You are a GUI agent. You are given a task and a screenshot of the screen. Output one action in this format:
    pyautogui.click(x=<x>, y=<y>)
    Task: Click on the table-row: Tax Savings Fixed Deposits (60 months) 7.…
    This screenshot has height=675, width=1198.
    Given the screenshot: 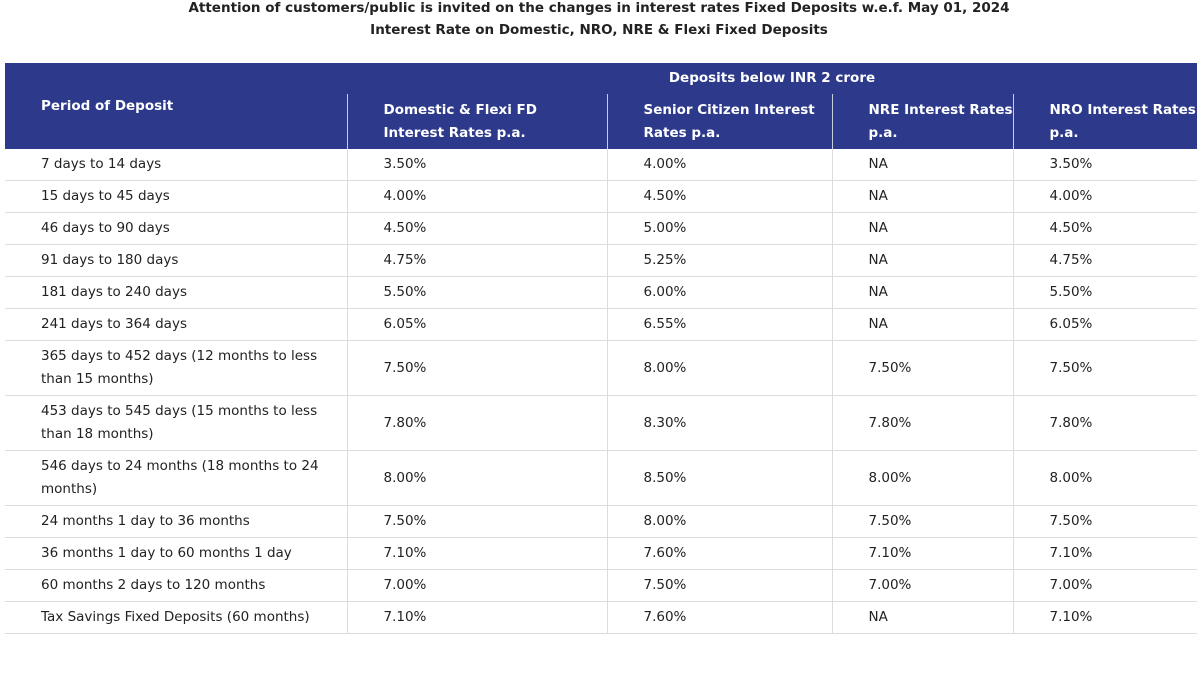 What is the action you would take?
    pyautogui.click(x=601, y=617)
    